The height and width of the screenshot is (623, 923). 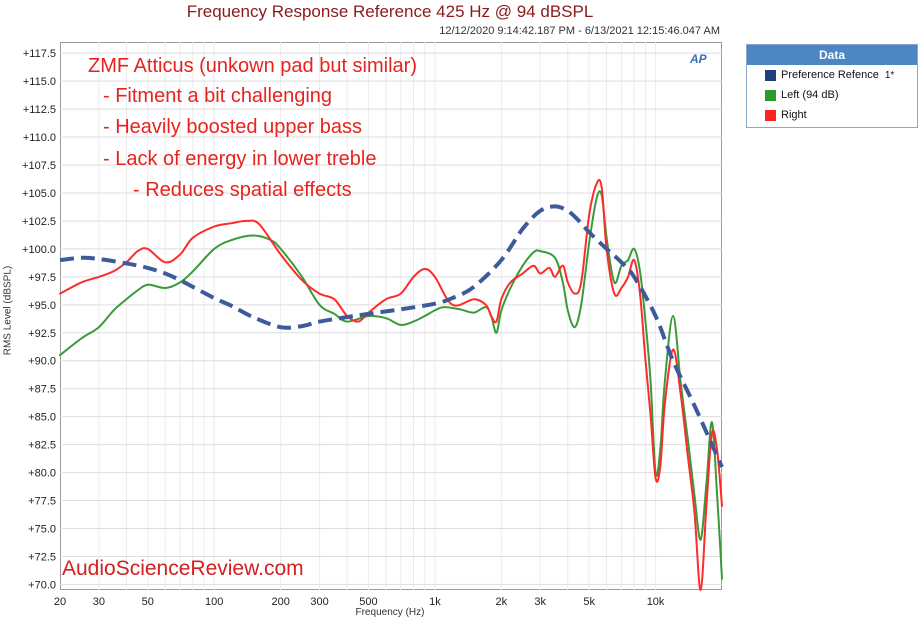 I want to click on x-tick-label: 500, so click(x=368, y=602).